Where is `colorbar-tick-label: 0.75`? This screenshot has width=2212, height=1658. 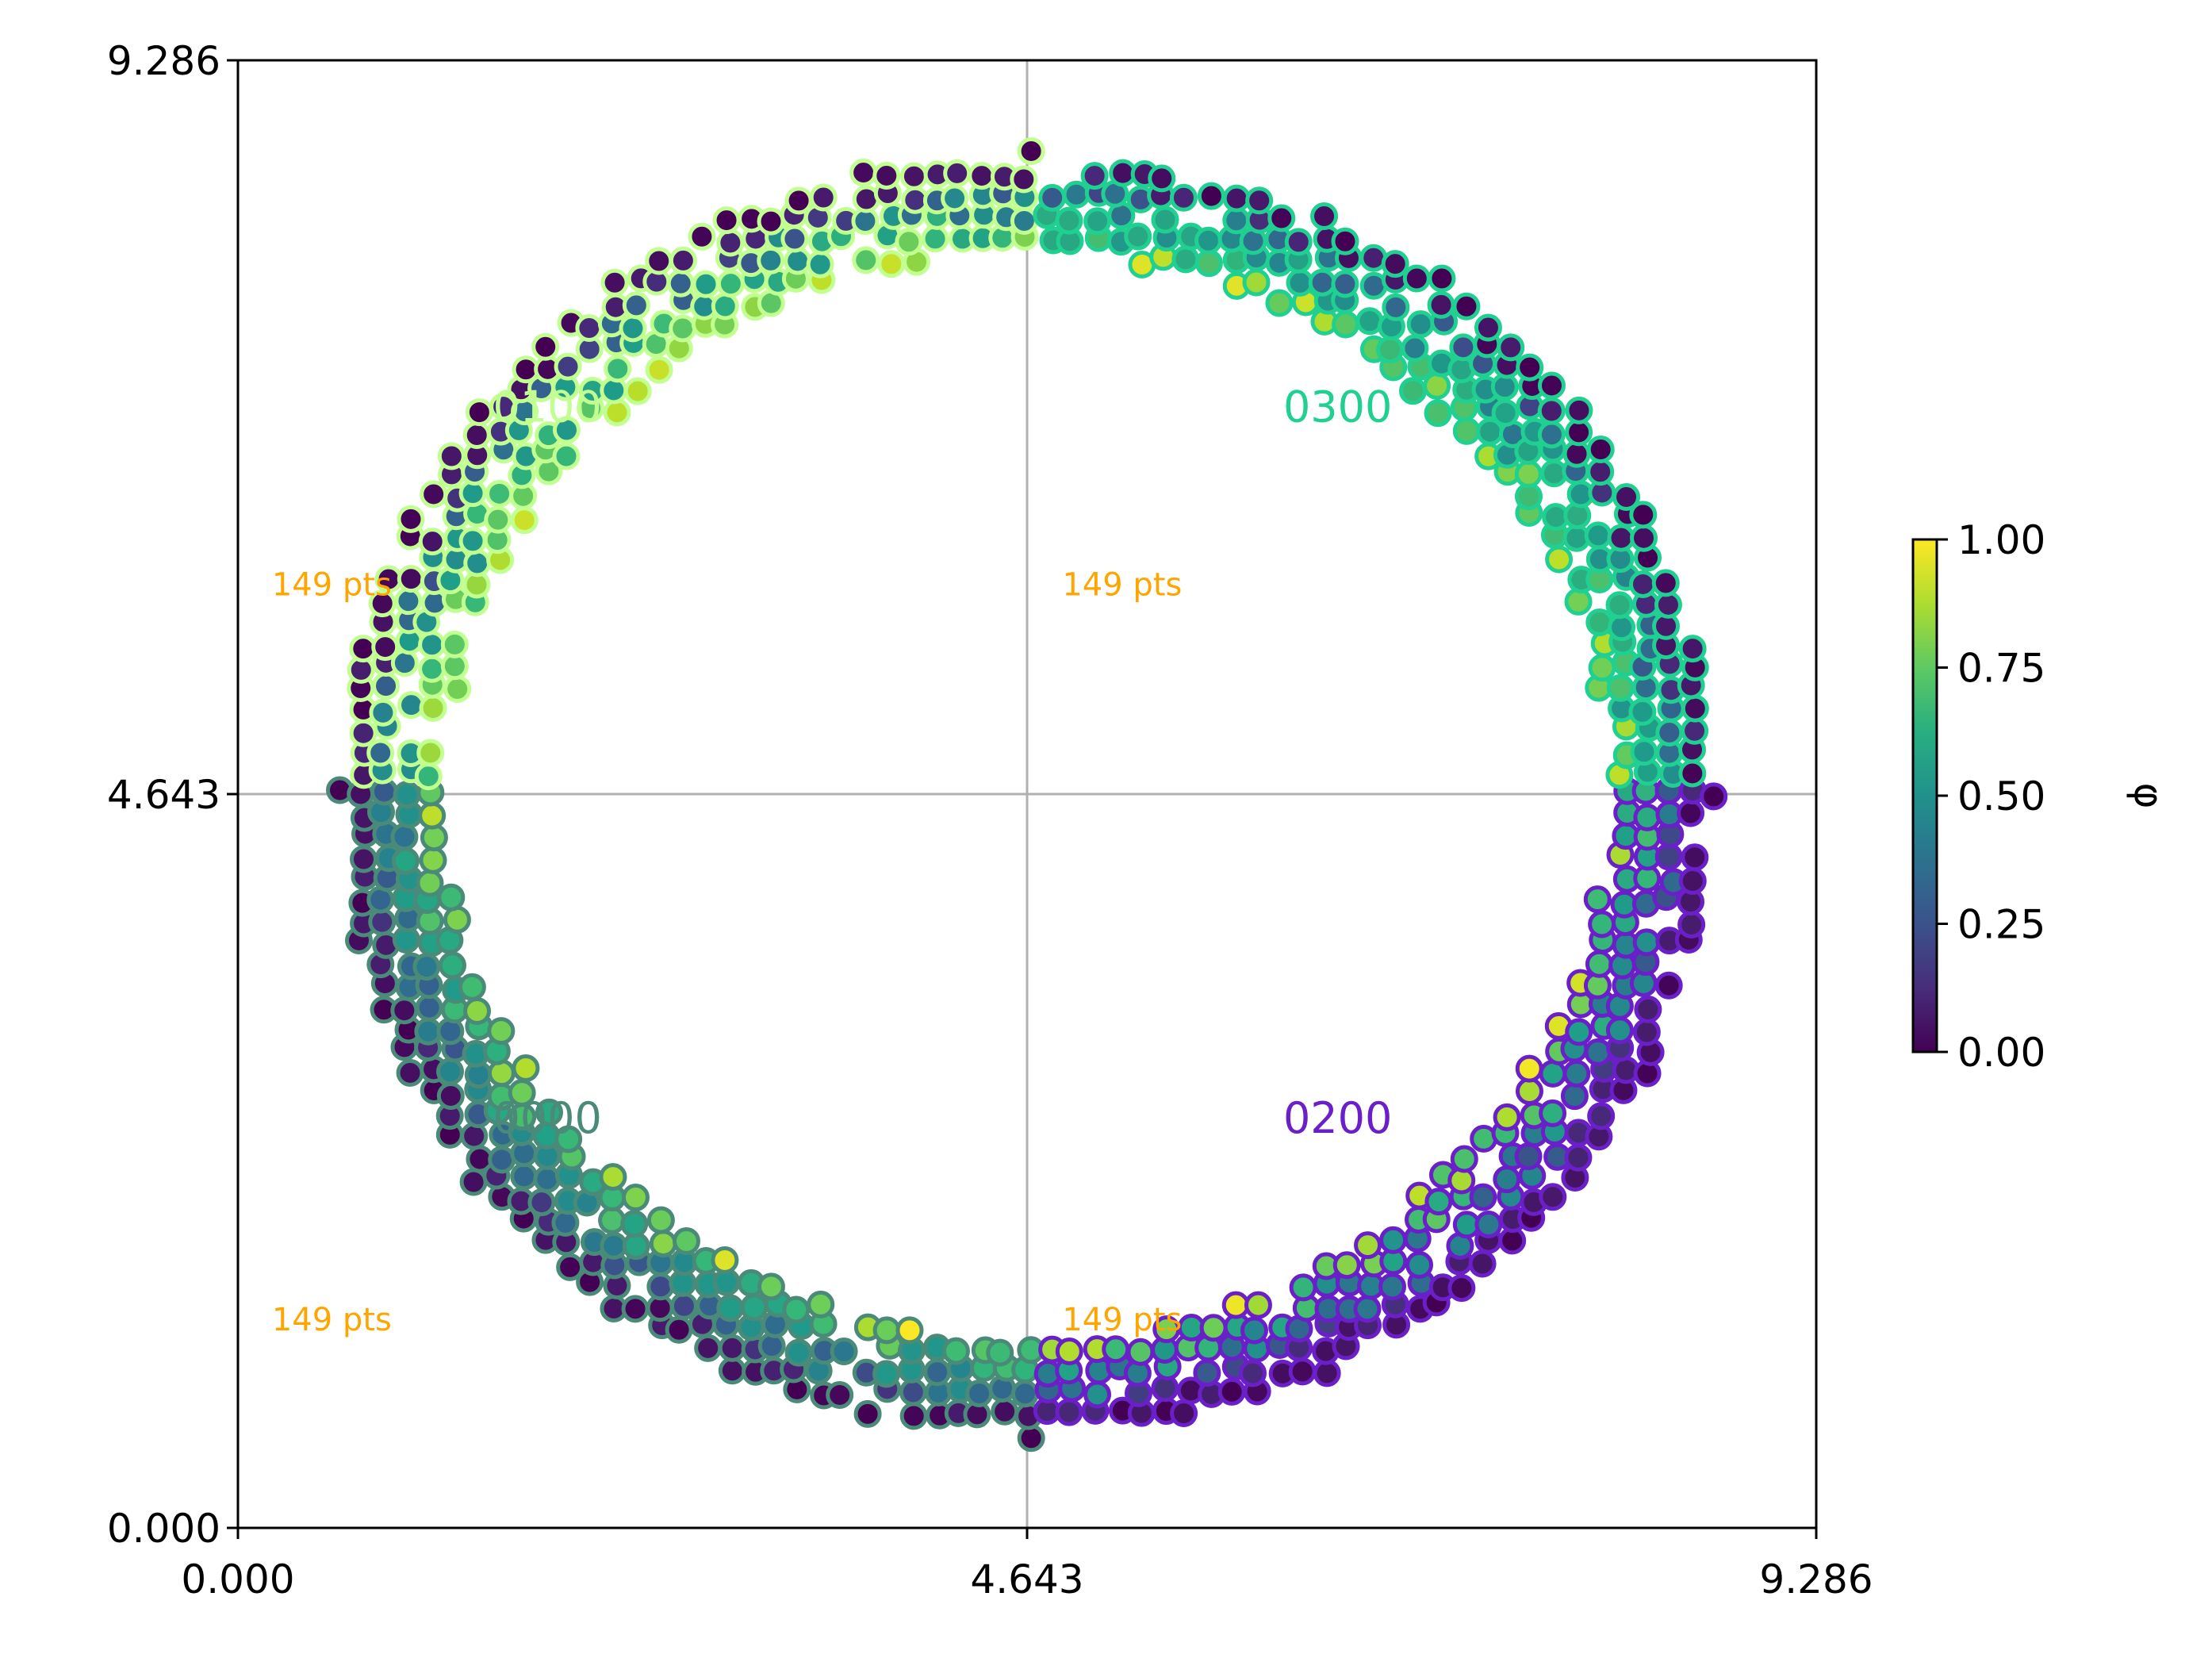
colorbar-tick-label: 0.75 is located at coordinates (2001, 669).